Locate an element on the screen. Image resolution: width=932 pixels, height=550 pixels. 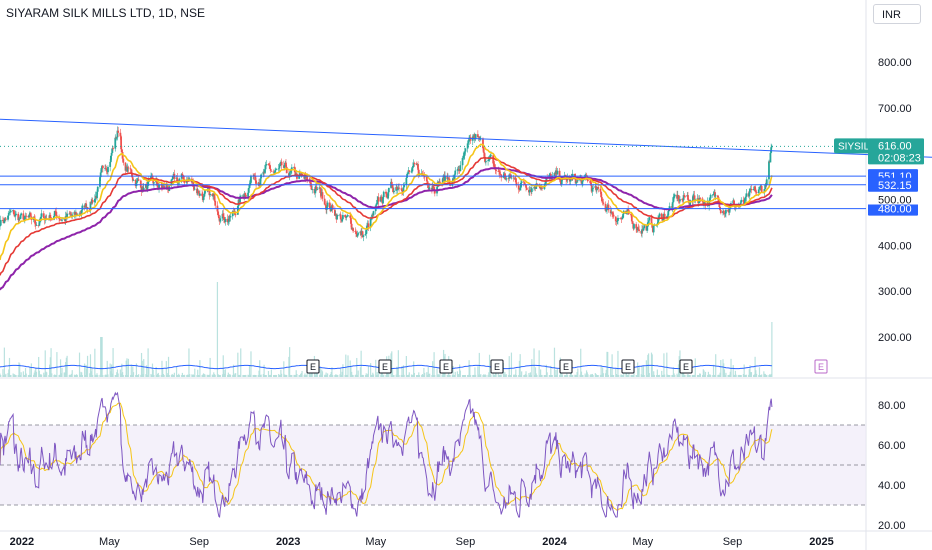
currency-button: INR is located at coordinates (897, 14).